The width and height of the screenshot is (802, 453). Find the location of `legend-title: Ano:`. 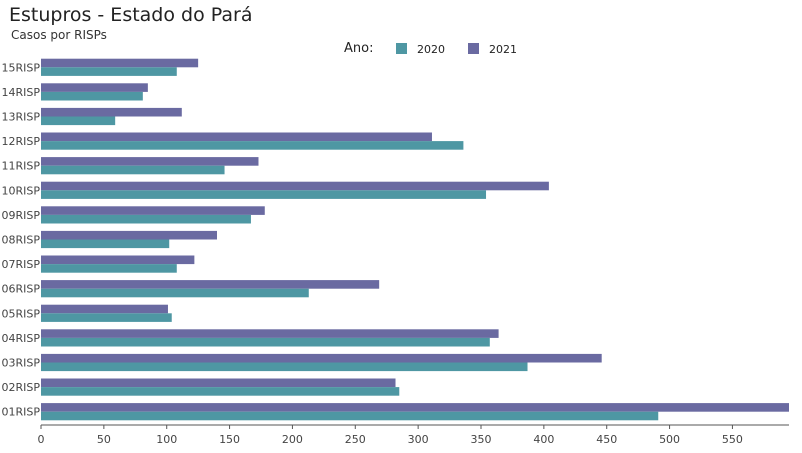

legend-title: Ano: is located at coordinates (359, 48).